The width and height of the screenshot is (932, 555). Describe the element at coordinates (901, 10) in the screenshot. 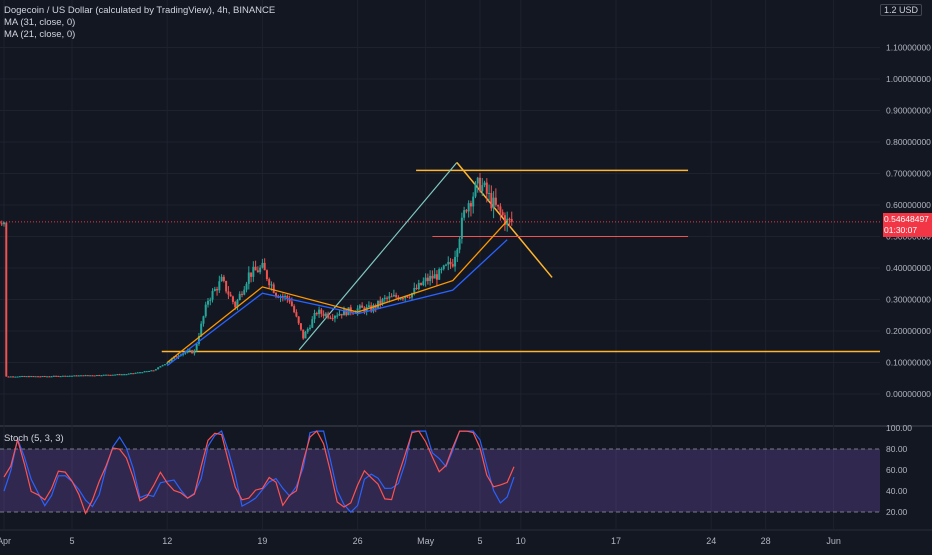

I see `currency-label: 1.2 USD` at that location.